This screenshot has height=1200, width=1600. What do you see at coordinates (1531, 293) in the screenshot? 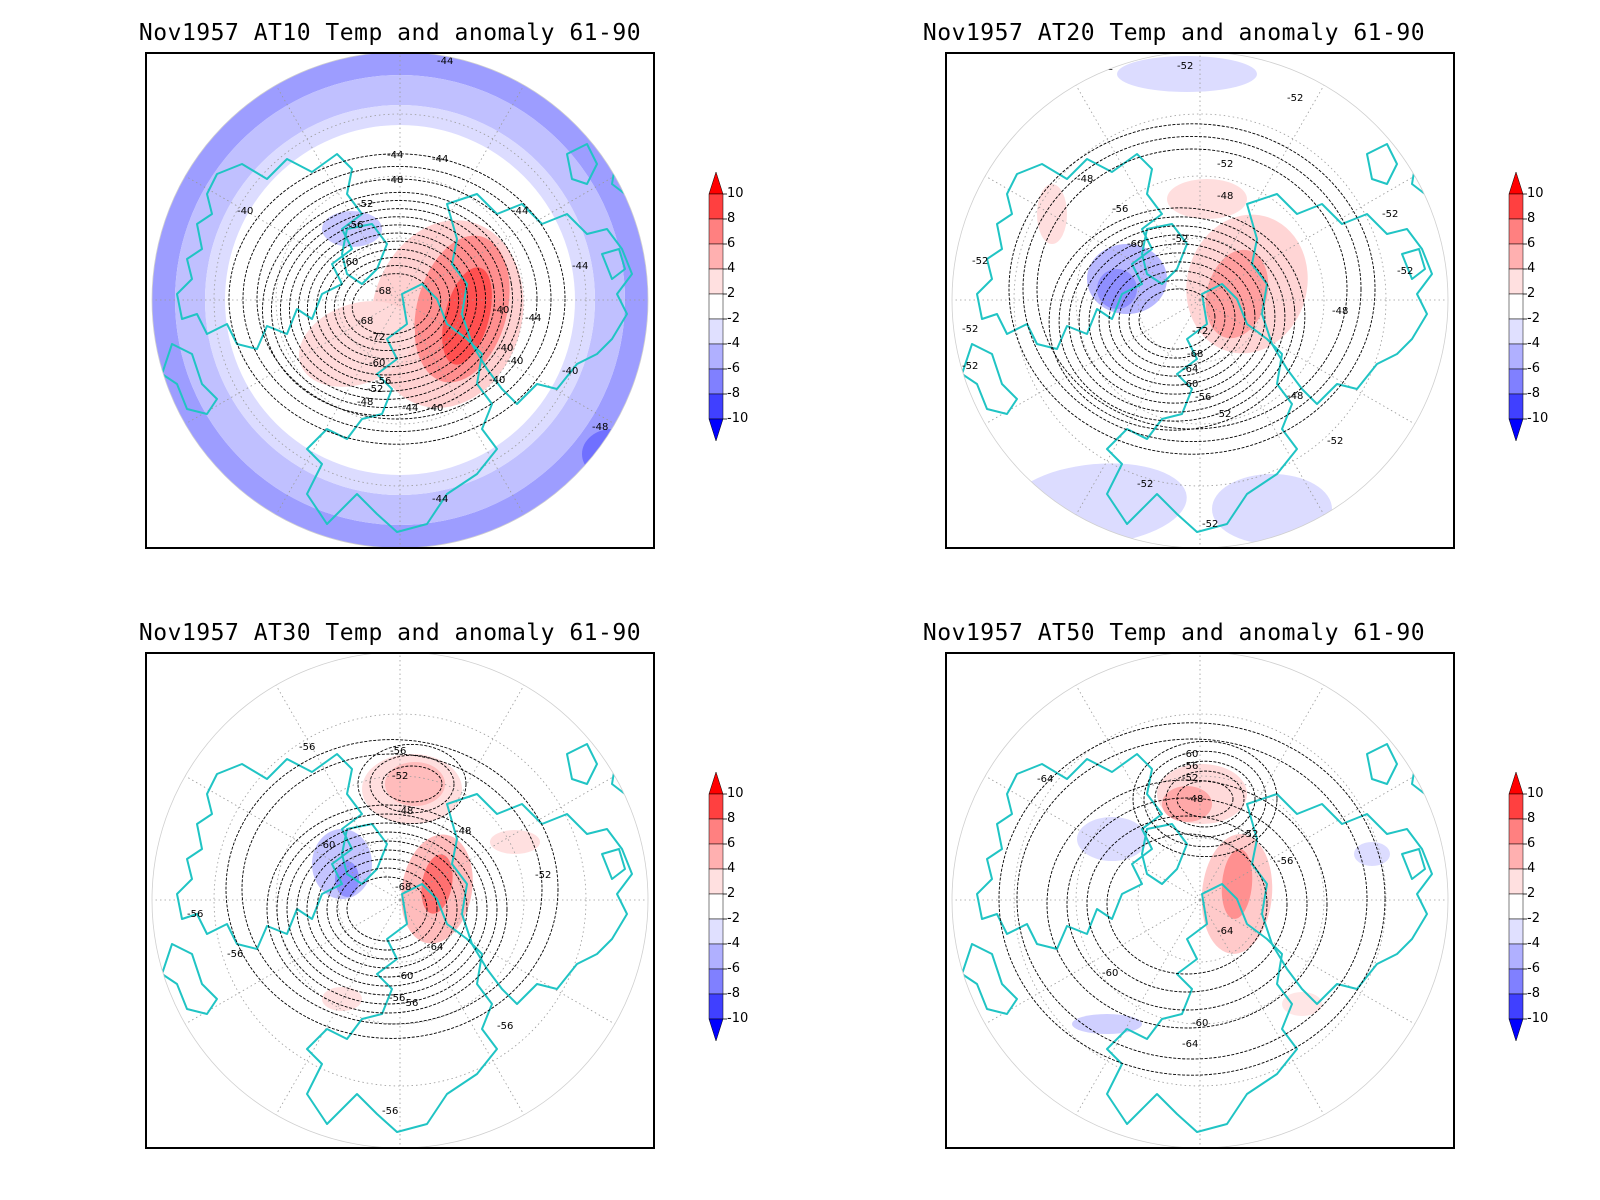
I see `colorbar-label: 2` at bounding box center [1531, 293].